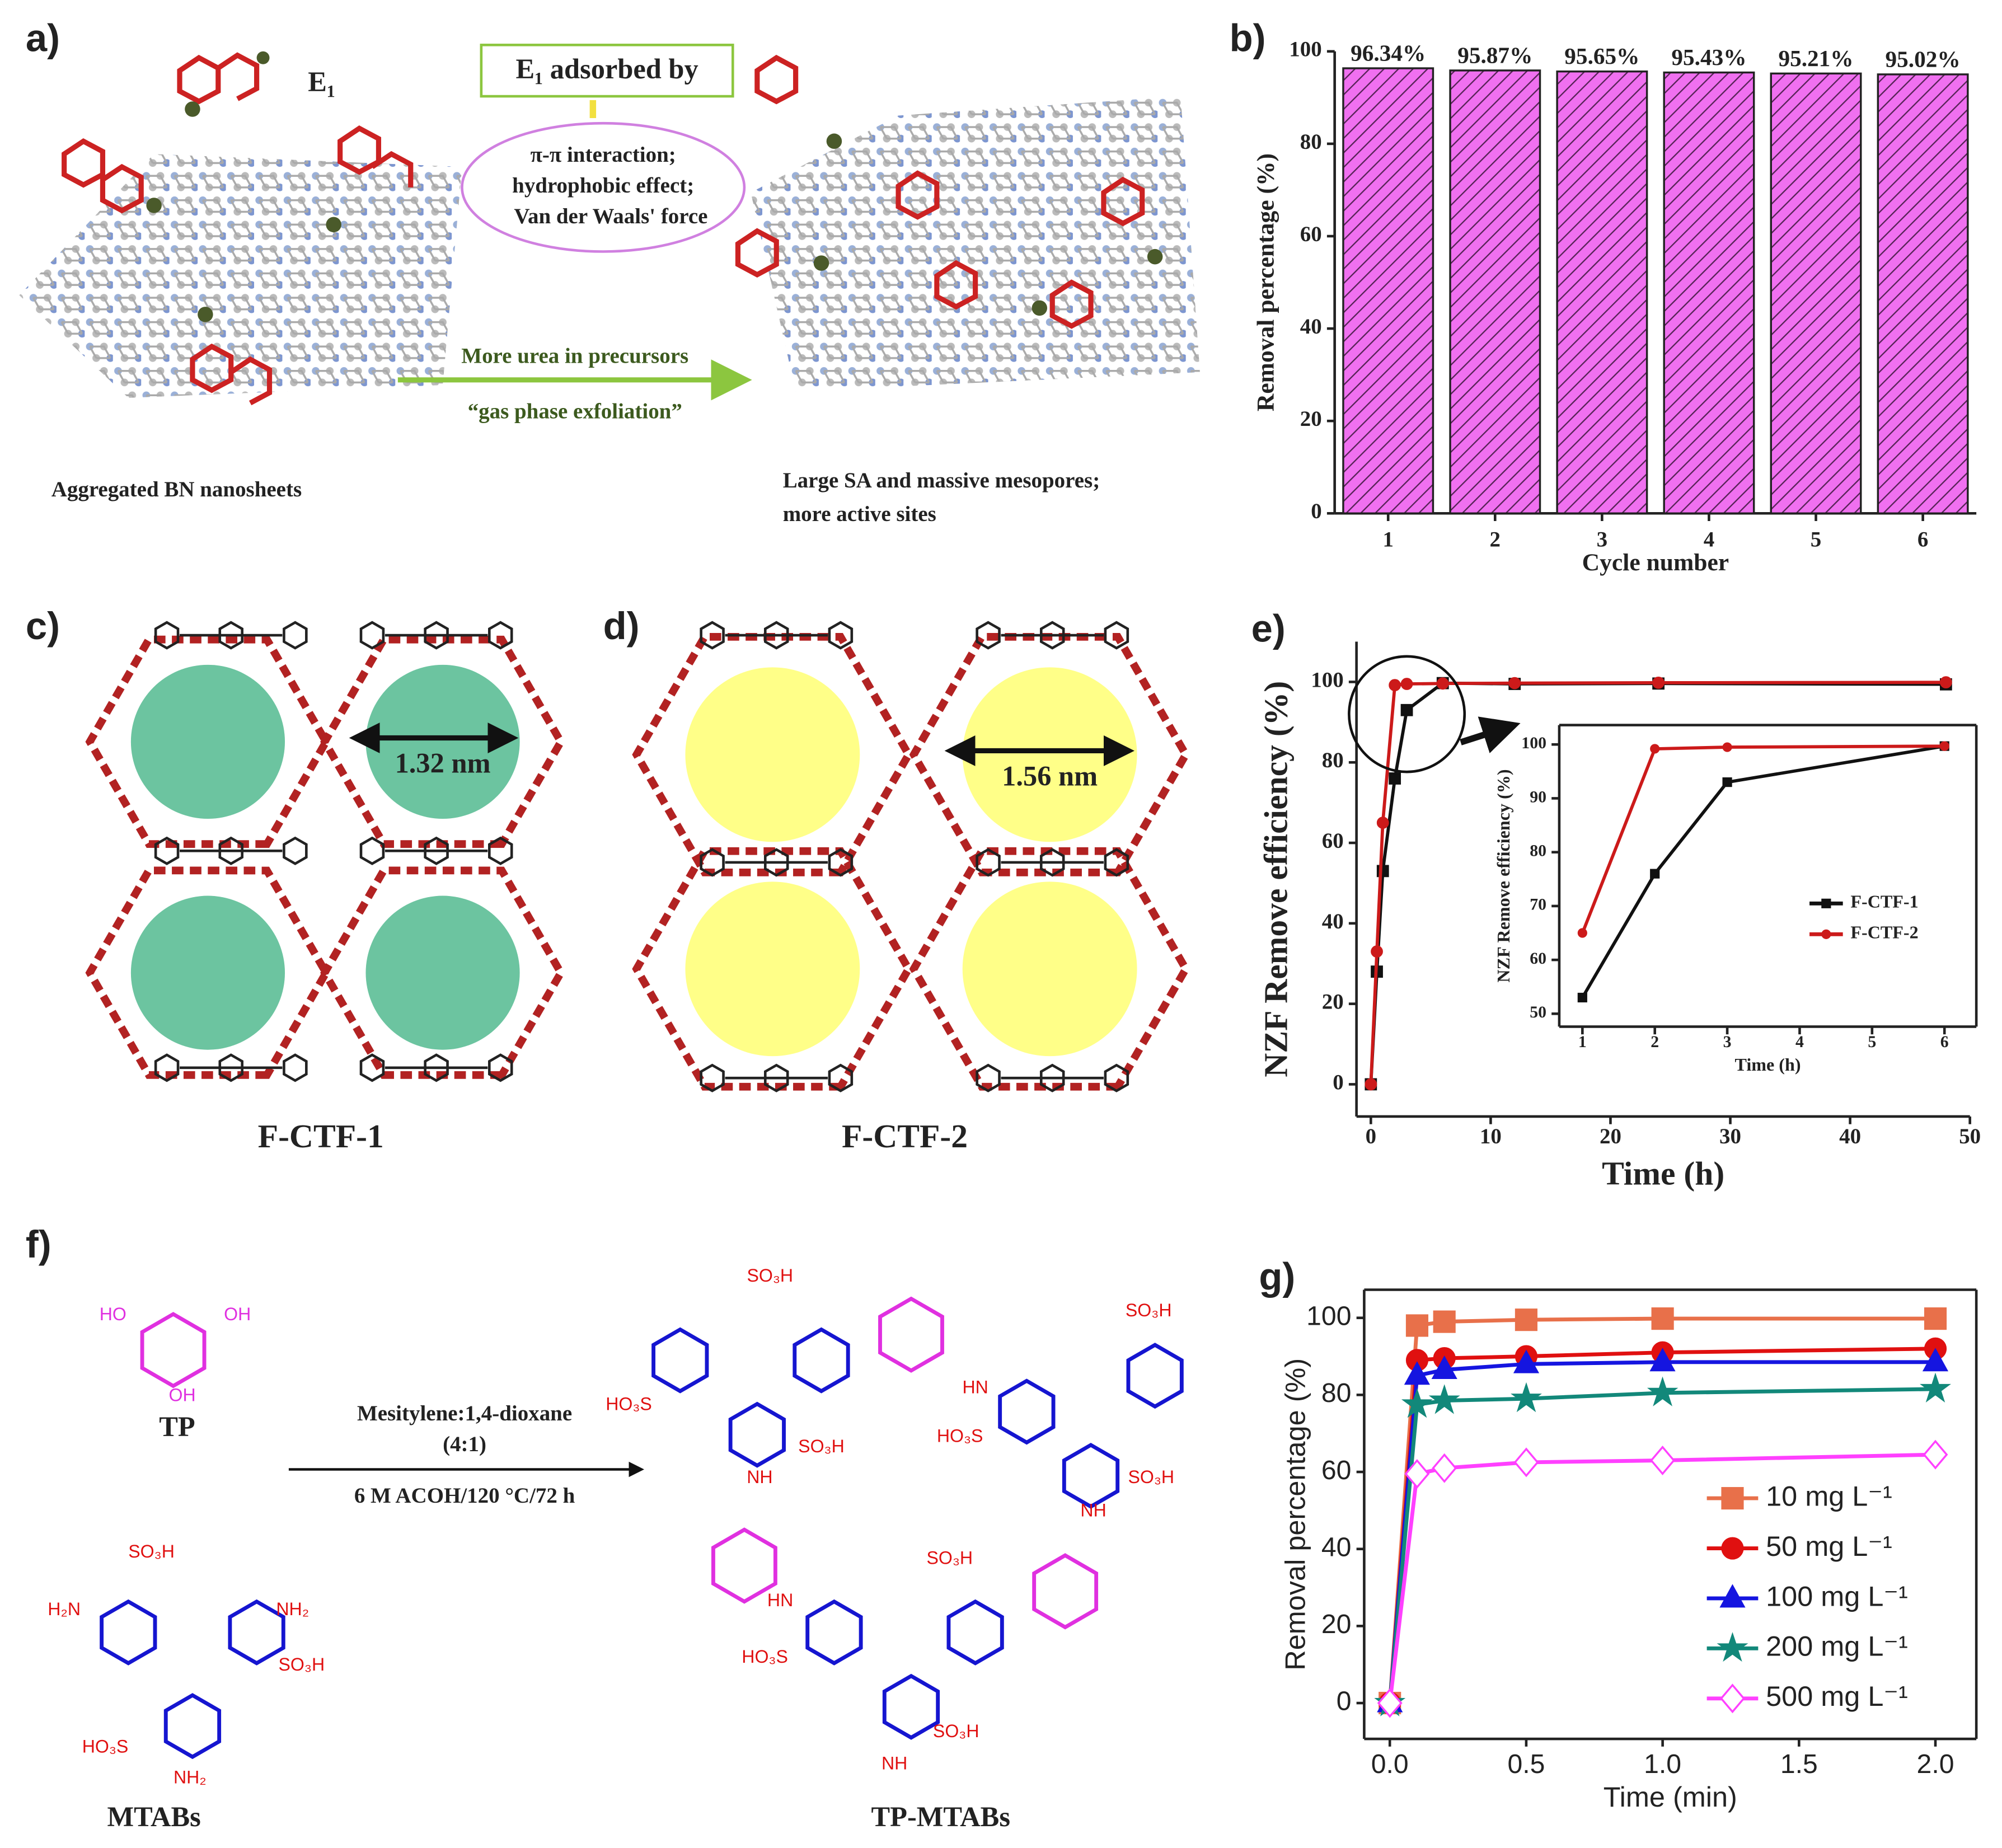  I want to click on x-tick-label: 2, so click(1655, 1042).